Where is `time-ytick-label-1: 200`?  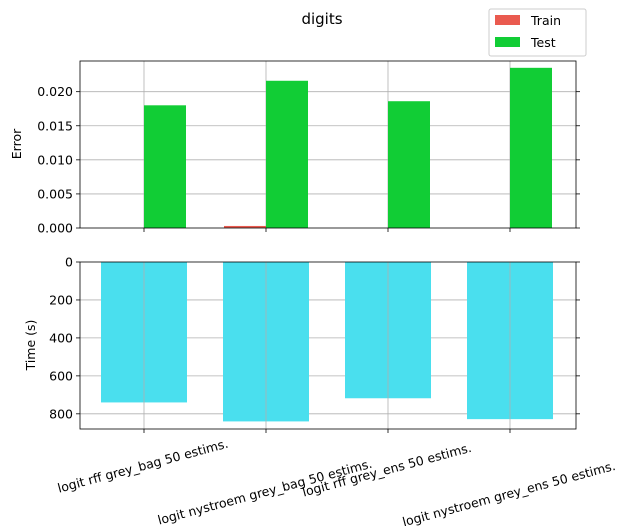
time-ytick-label-1: 200 is located at coordinates (61, 299).